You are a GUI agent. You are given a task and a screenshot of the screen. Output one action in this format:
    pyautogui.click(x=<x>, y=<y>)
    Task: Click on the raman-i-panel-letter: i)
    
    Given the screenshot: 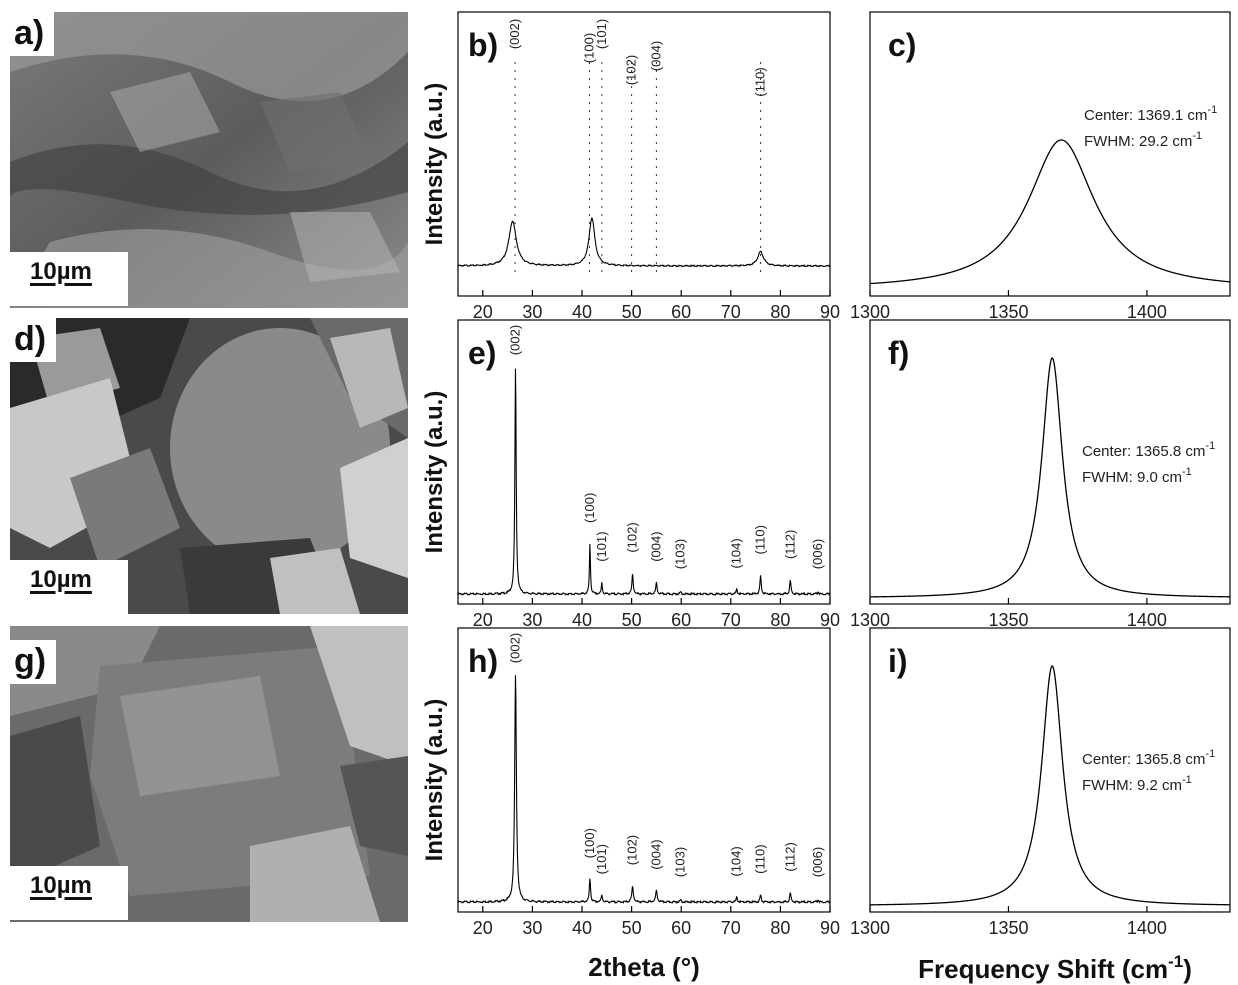 What is the action you would take?
    pyautogui.click(x=898, y=661)
    